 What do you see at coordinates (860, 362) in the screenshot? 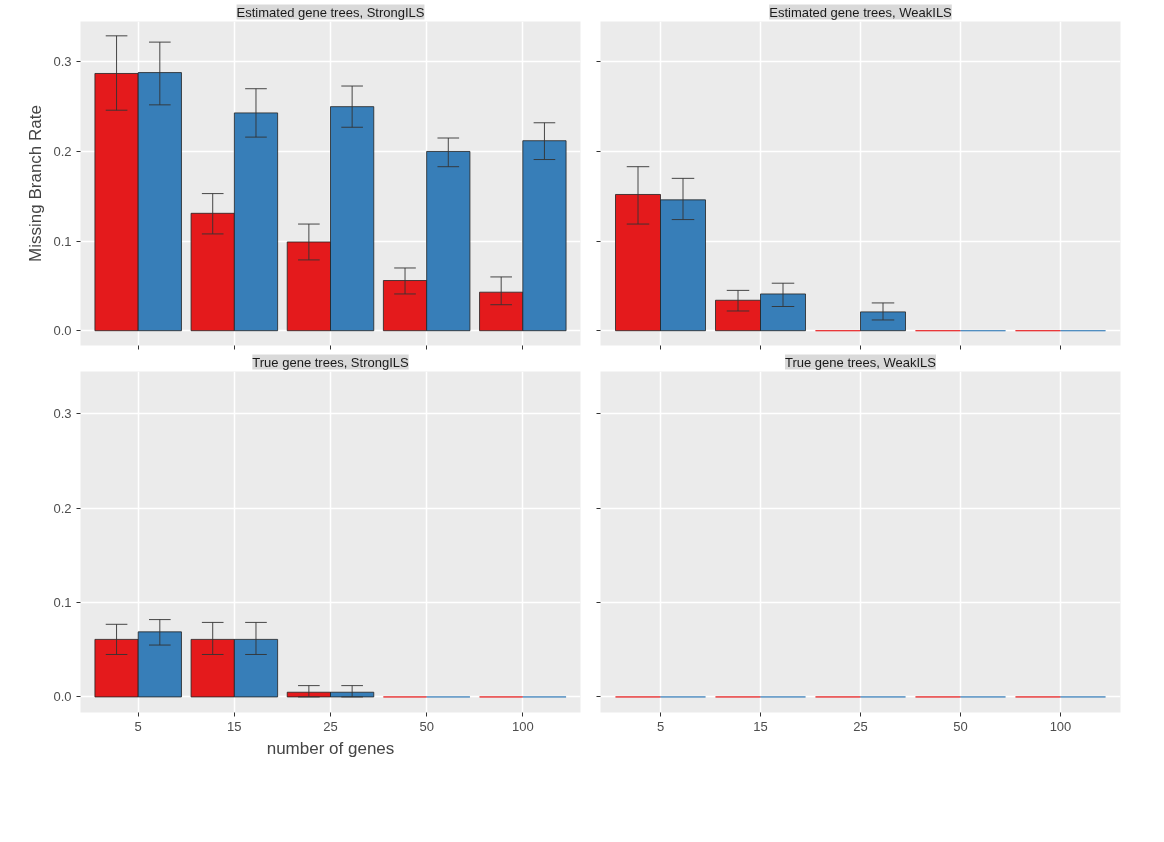
I see `chart-title: True gene trees, WeakILS` at bounding box center [860, 362].